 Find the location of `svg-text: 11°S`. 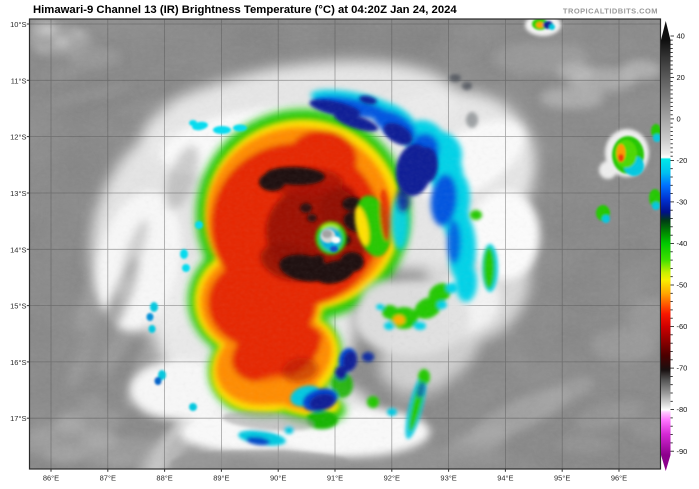

svg-text: 11°S is located at coordinates (19, 80).